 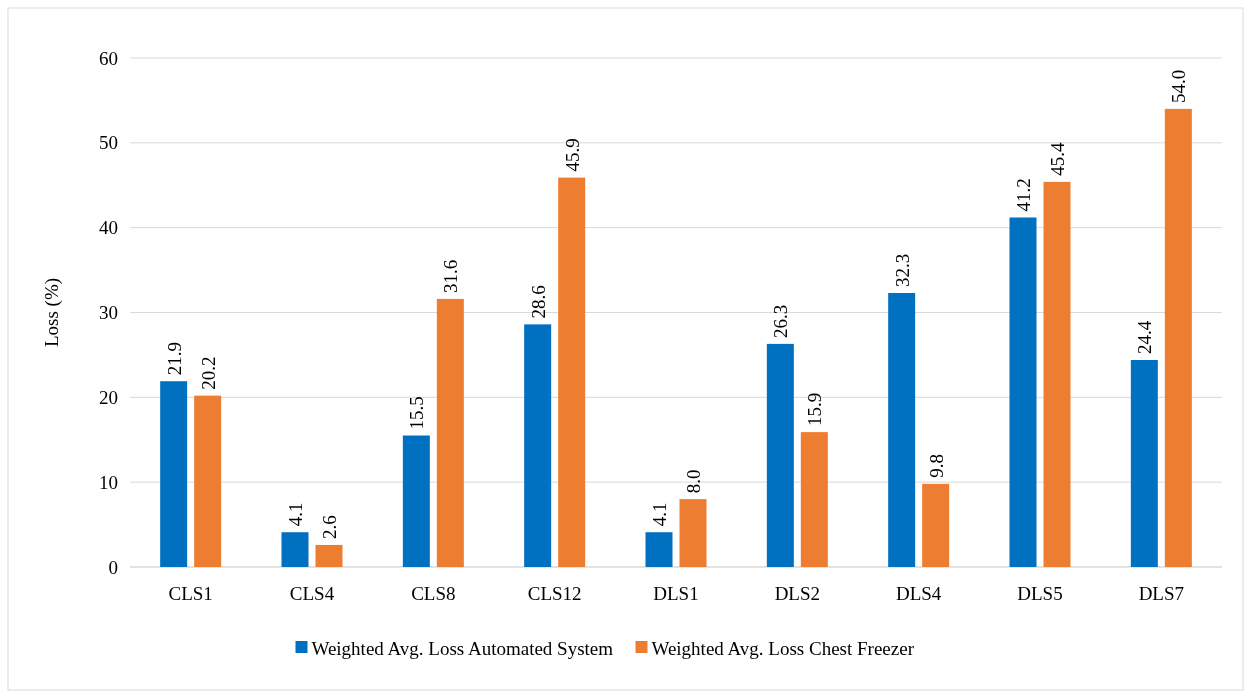 What do you see at coordinates (329, 527) in the screenshot?
I see `data-label: 2.6` at bounding box center [329, 527].